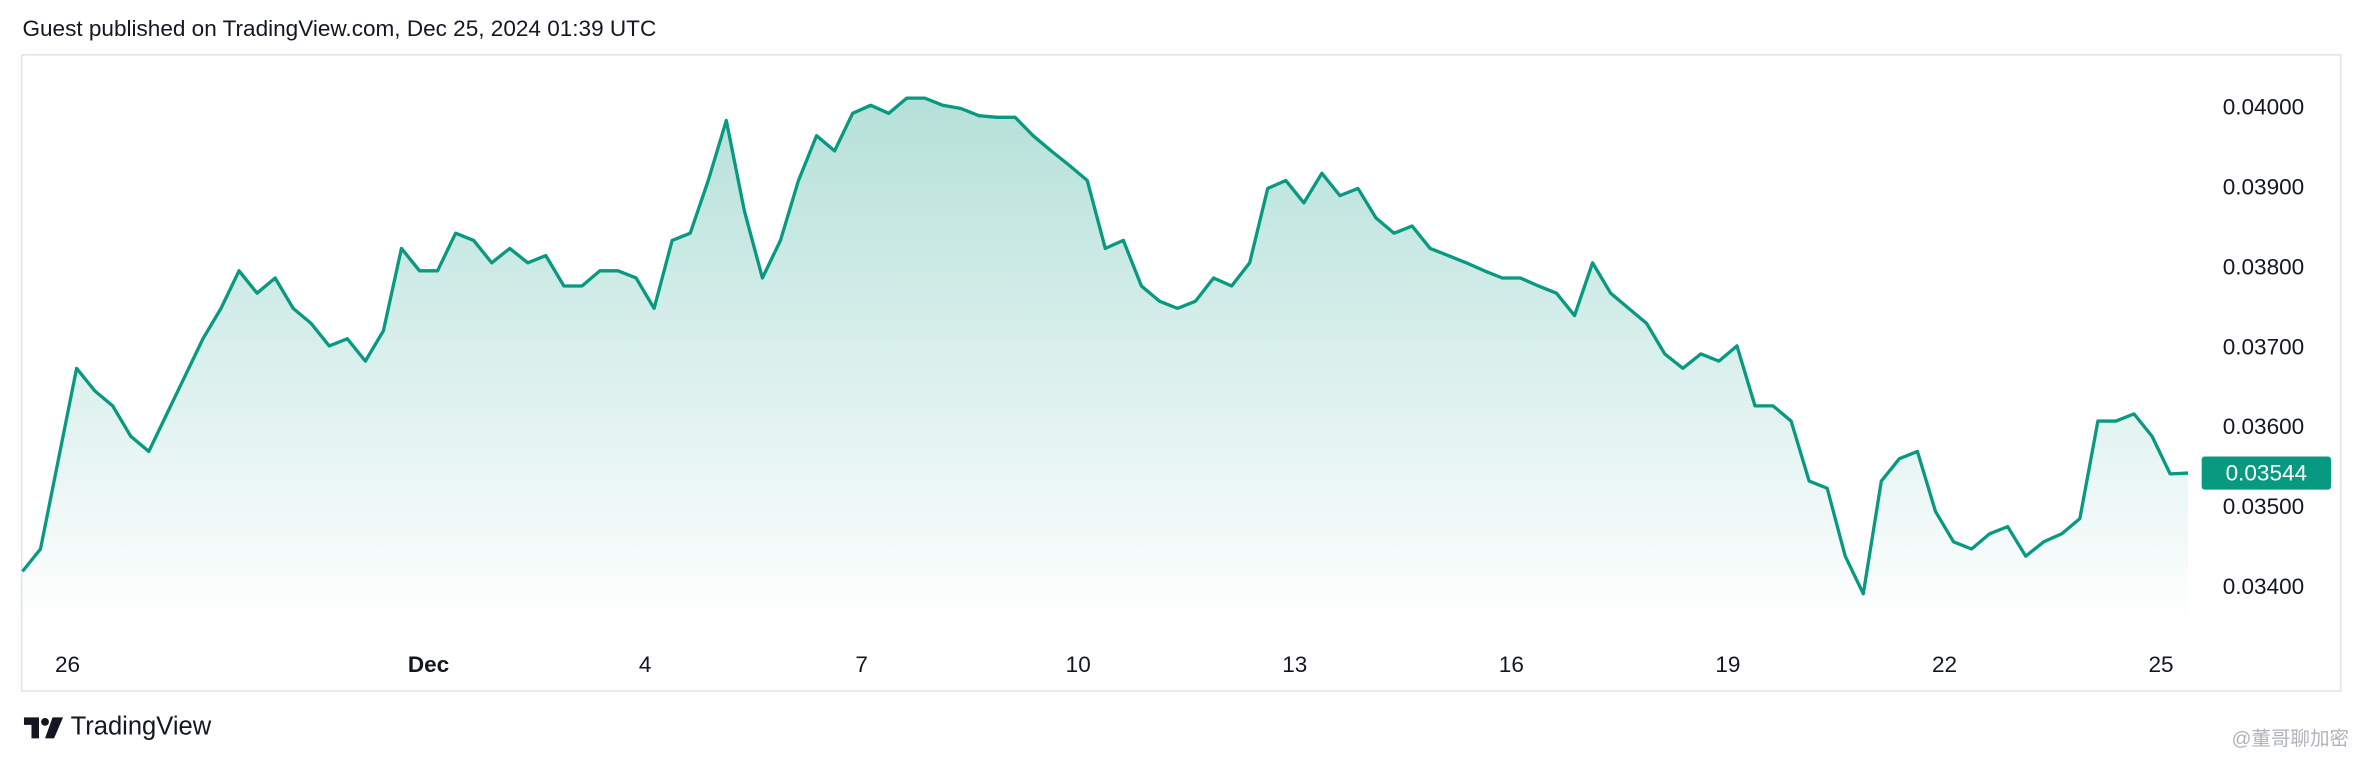 This screenshot has height=764, width=2364. Describe the element at coordinates (2264, 506) in the screenshot. I see `y-tick-label: 0.03500` at that location.